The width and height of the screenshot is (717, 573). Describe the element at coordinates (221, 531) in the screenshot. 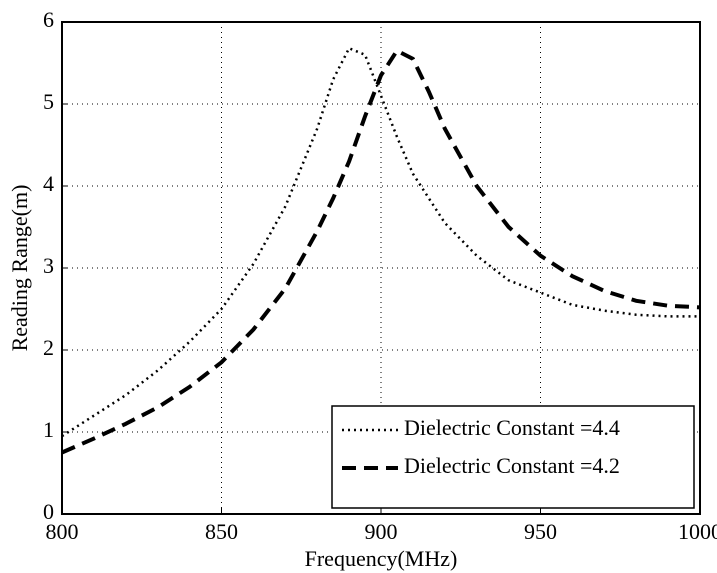

I see `x-tick-label: 850` at that location.